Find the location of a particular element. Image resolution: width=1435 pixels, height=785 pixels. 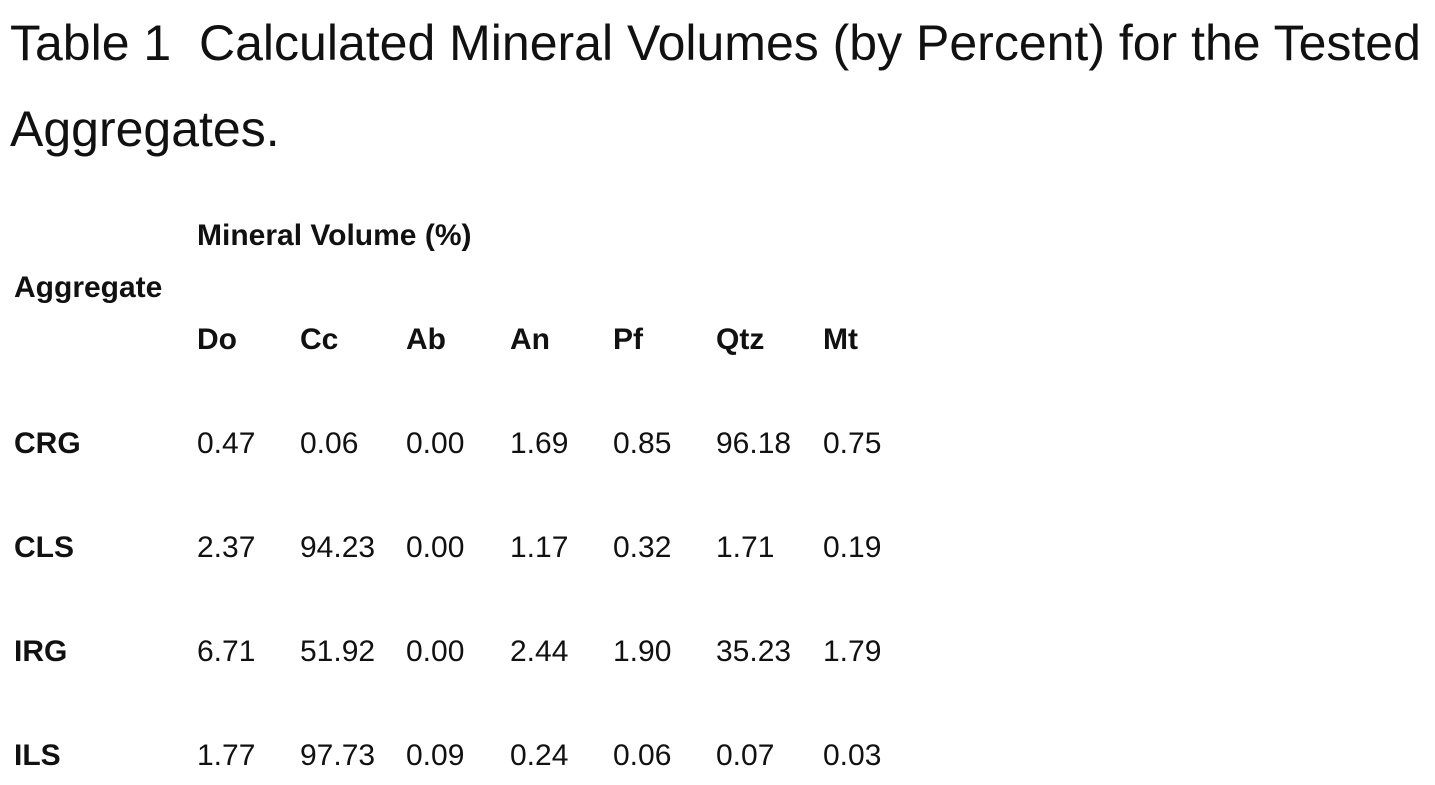

row-label: CLS is located at coordinates (44, 547).